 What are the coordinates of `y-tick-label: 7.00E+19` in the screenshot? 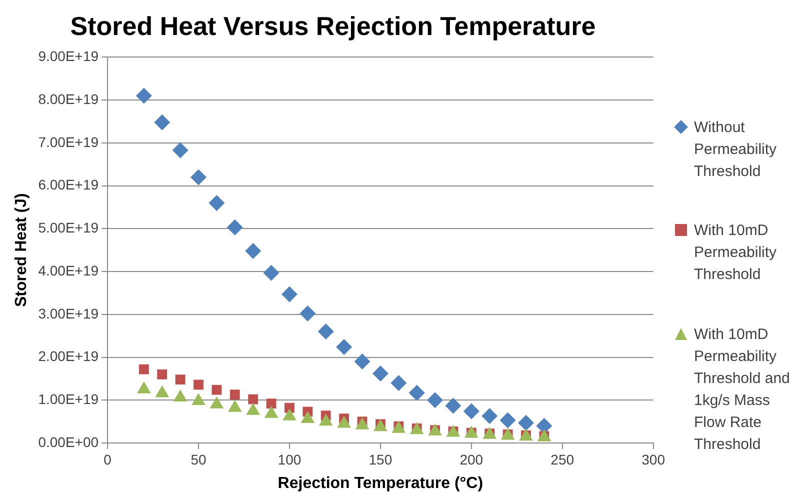 It's located at (68, 142).